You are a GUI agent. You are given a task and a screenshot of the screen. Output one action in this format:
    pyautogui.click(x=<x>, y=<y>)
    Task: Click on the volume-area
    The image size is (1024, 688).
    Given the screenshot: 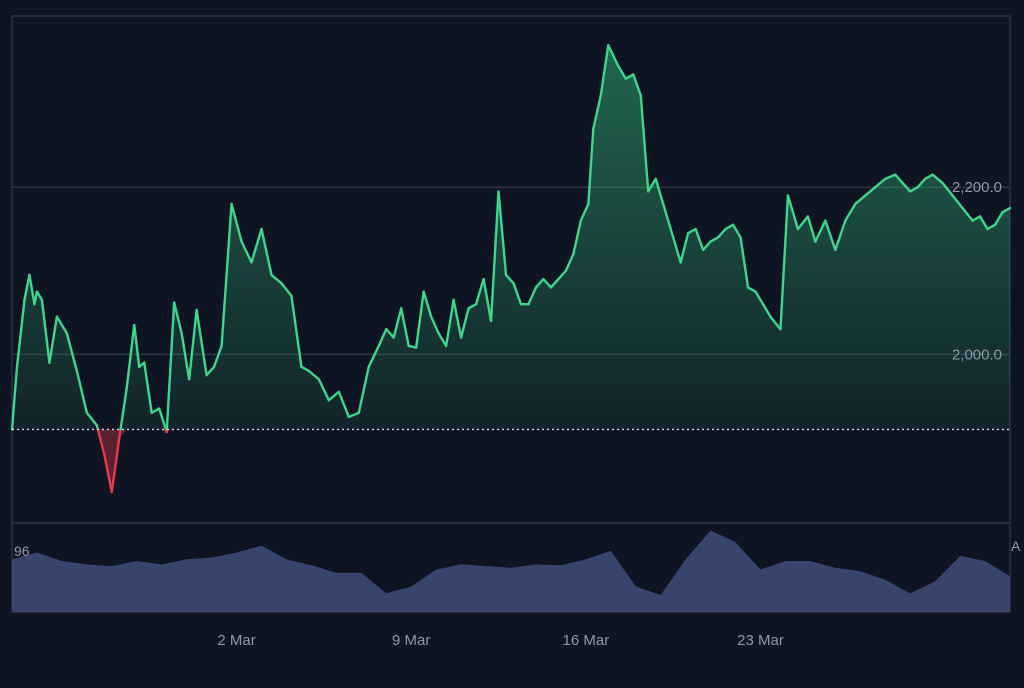 What is the action you would take?
    pyautogui.click(x=511, y=571)
    